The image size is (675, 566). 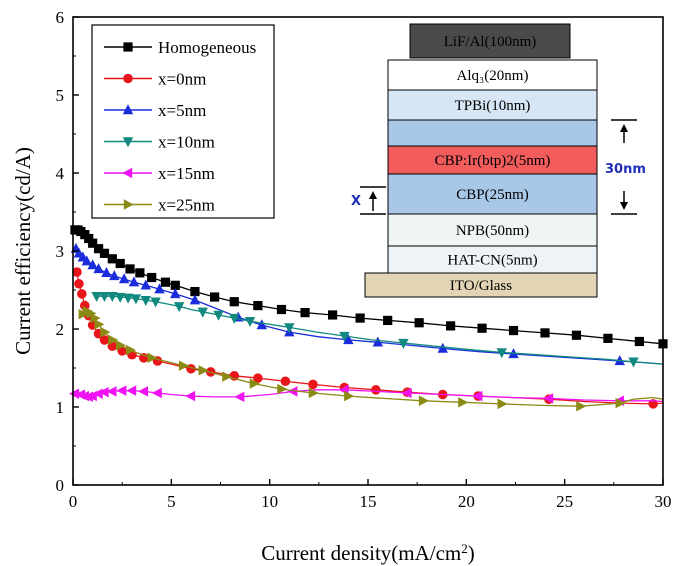 I want to click on x-axis: 0 5 10 15 20 25 30, so click(x=370, y=495).